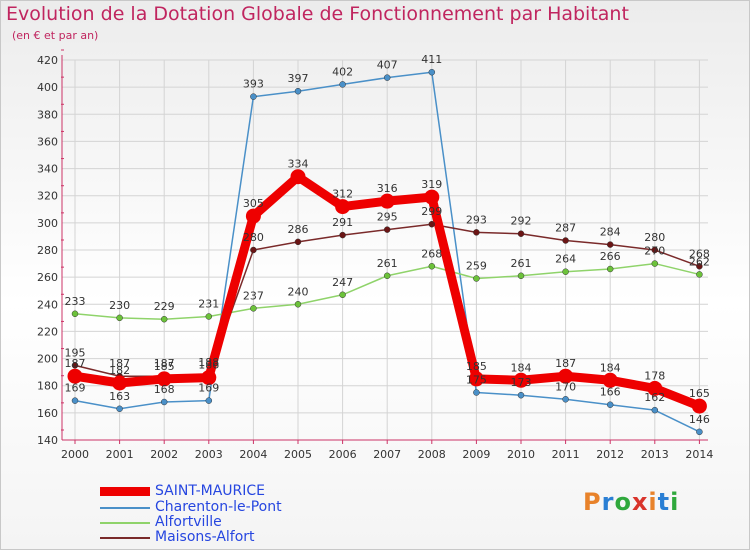  I want to click on data-label: 233, so click(75, 301).